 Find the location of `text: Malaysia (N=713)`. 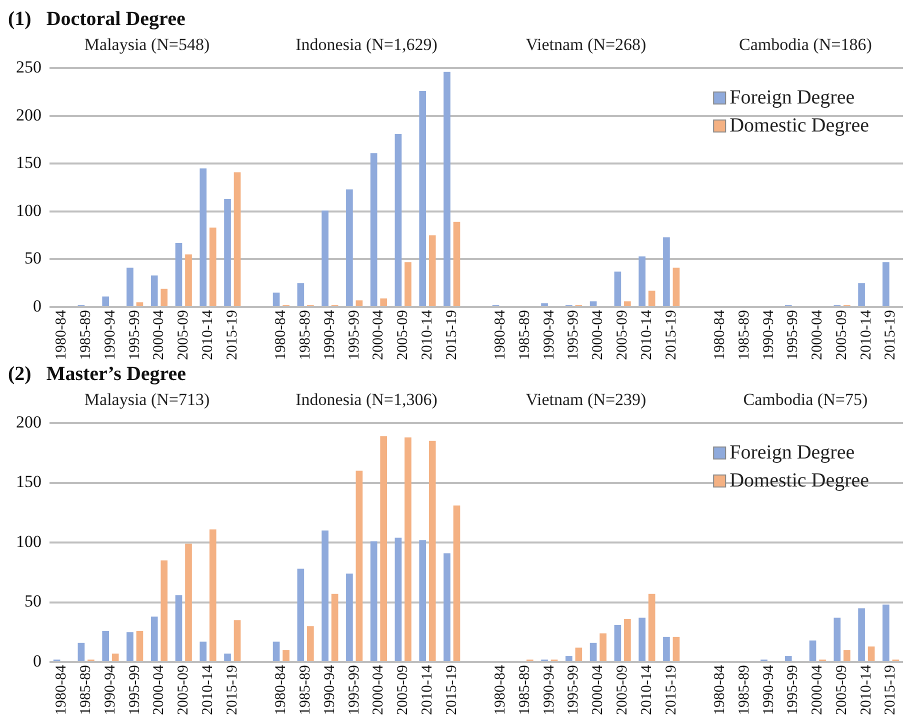

text: Malaysia (N=713) is located at coordinates (147, 399).